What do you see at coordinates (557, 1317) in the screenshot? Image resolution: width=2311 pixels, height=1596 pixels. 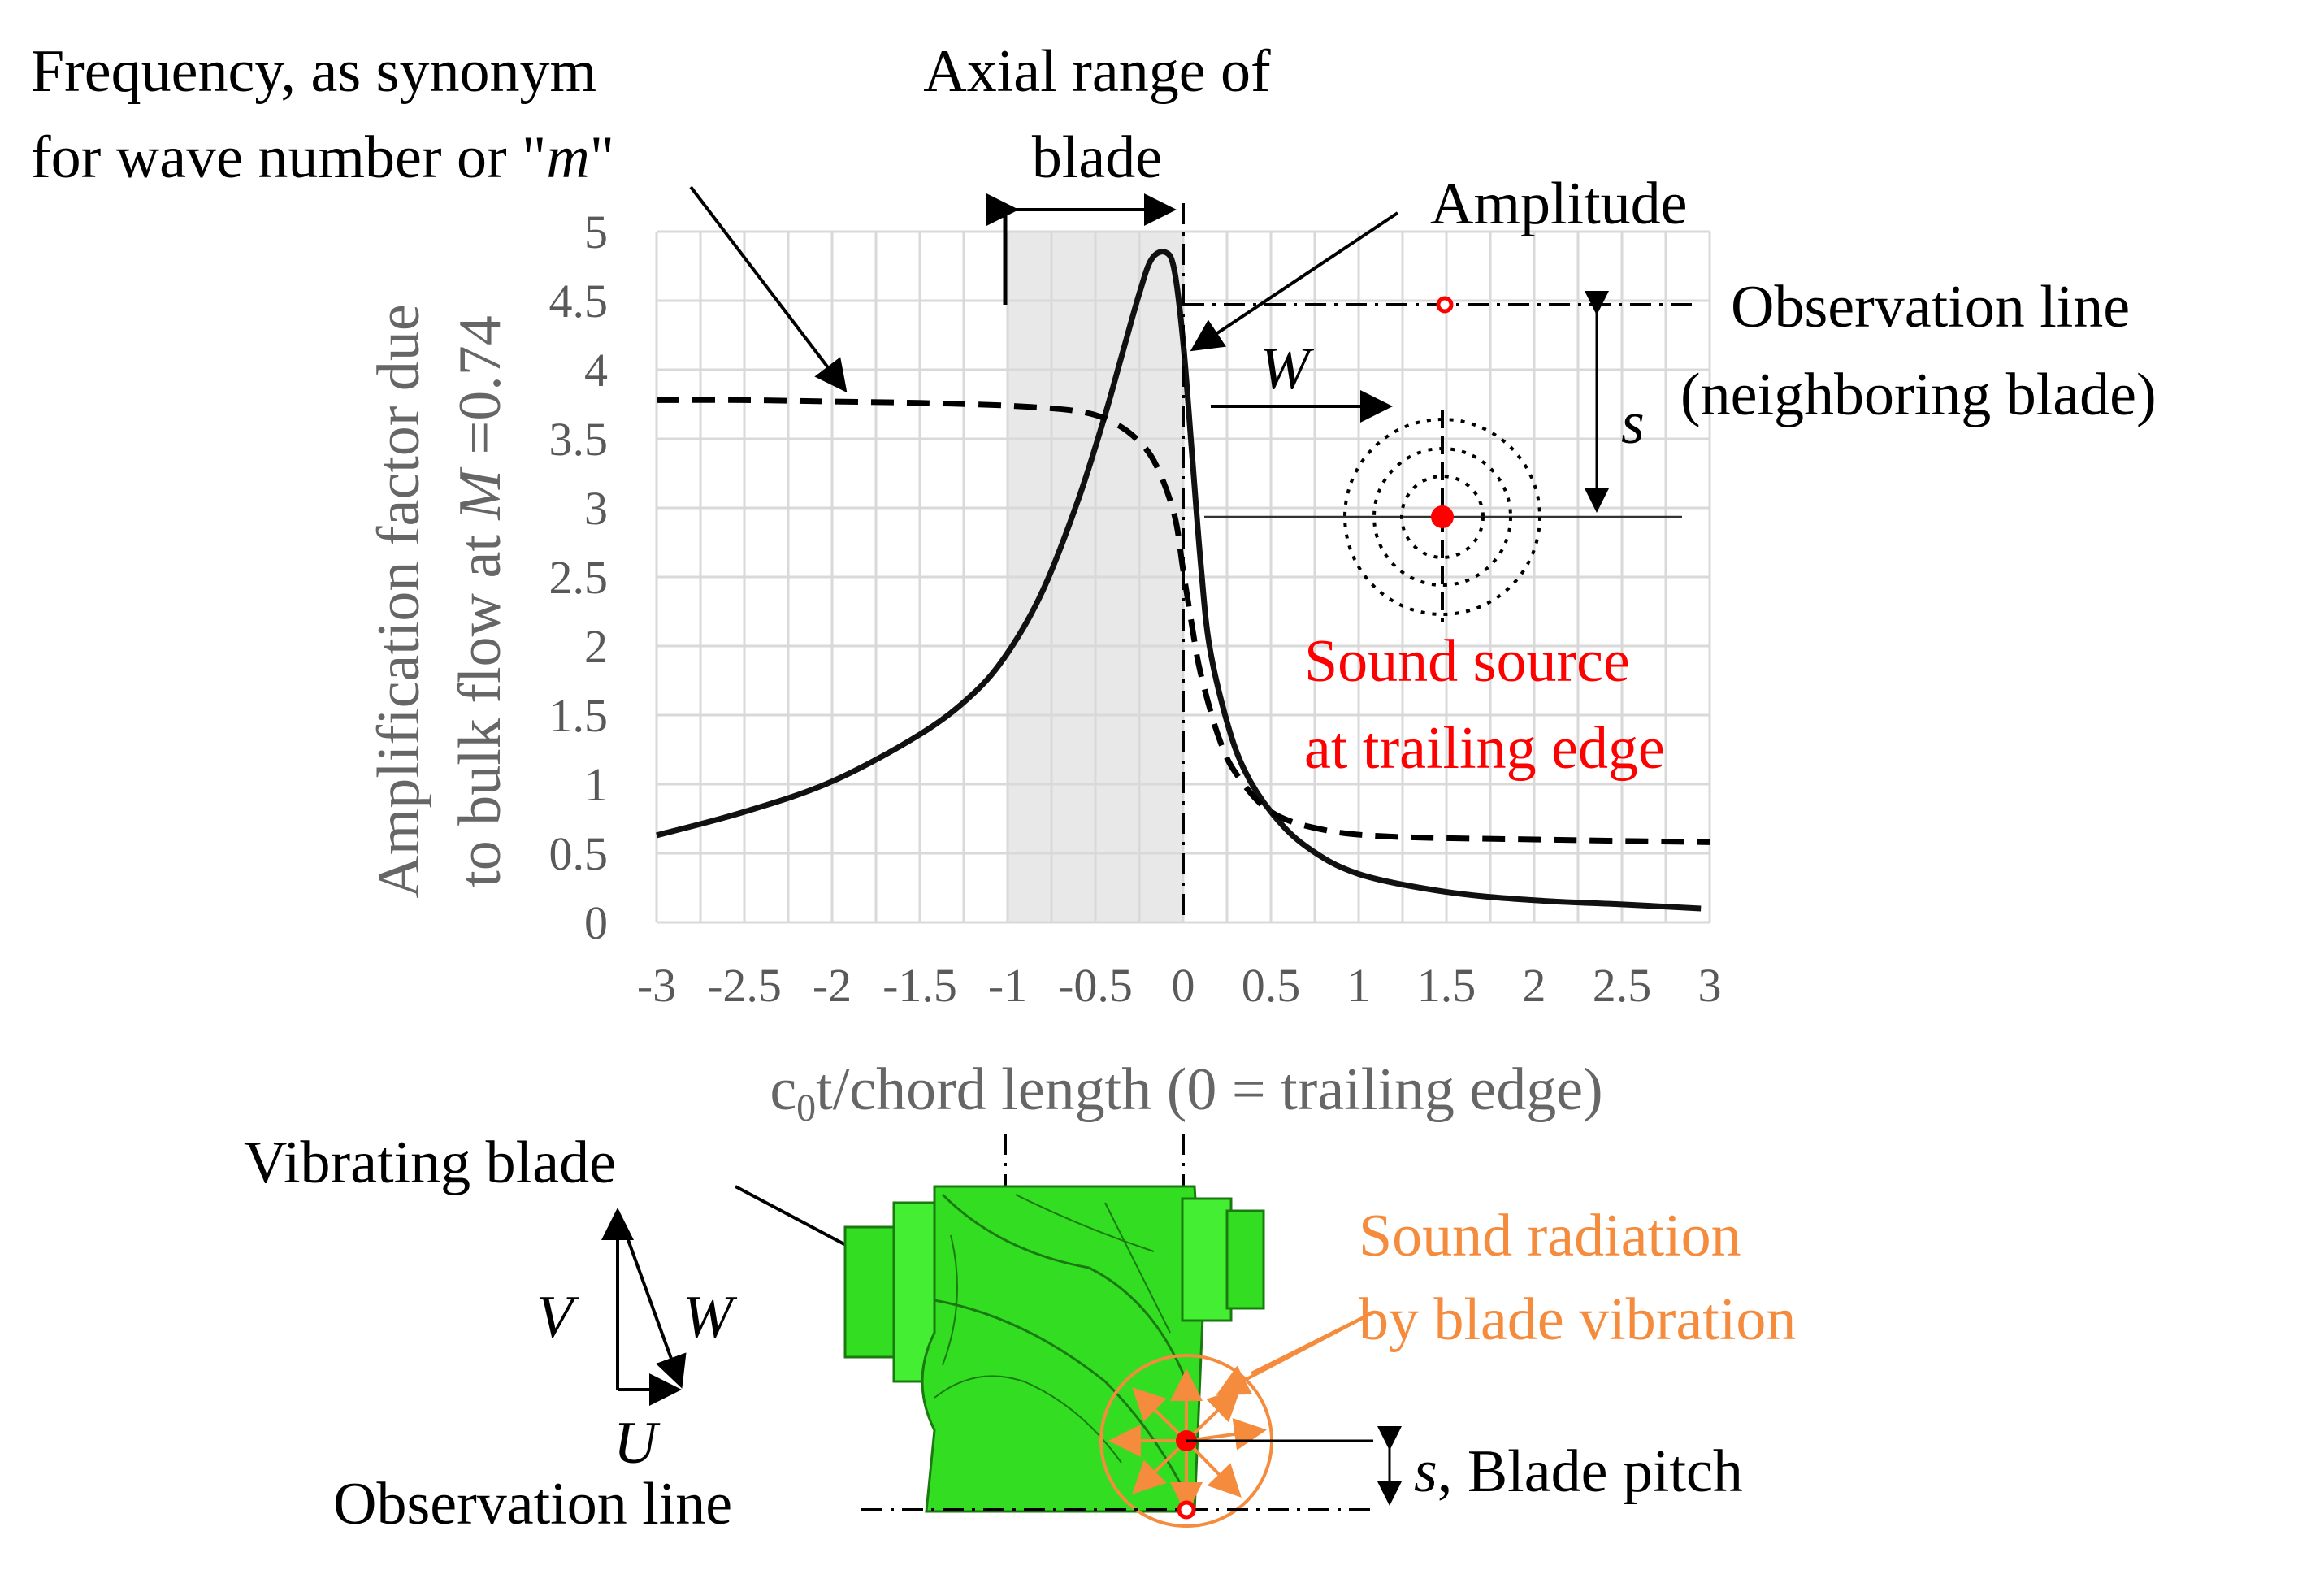 I see `v-velocity-label: V` at bounding box center [557, 1317].